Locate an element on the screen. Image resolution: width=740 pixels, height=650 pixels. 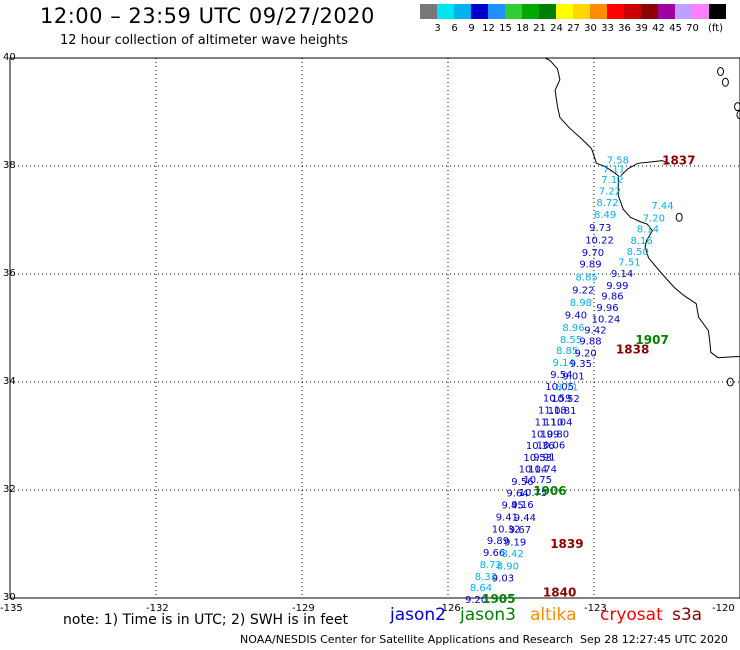
wave-height-value: 10.14 is located at coordinates (533, 469).